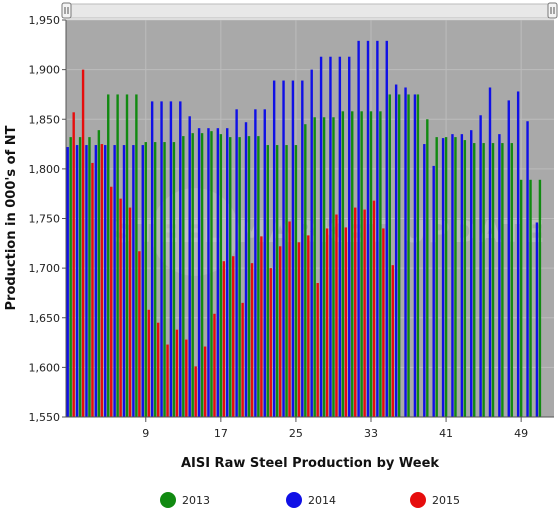  I want to click on legend-label-2014: 2014, so click(322, 500).